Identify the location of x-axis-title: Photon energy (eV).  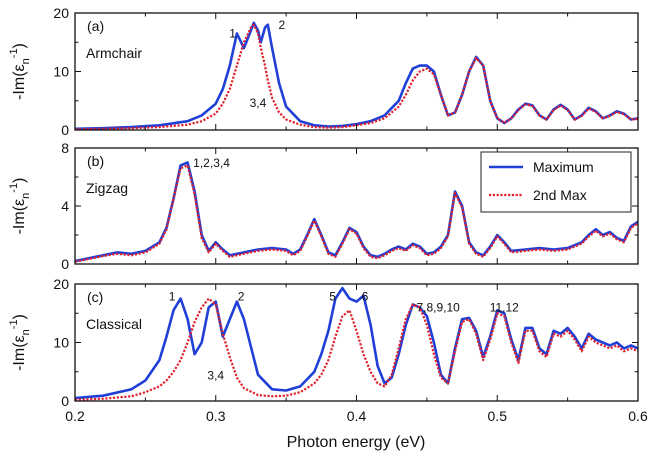
(356, 442).